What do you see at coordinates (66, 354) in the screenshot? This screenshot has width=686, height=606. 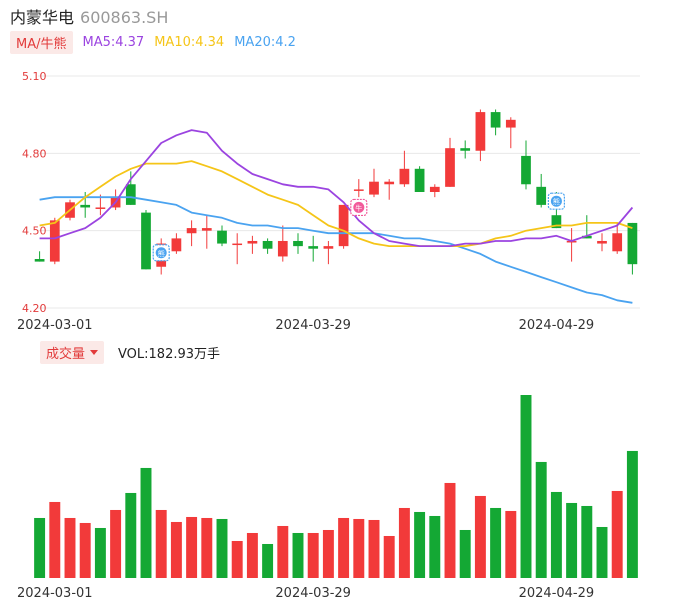 I see `volume-tag-label: 成交量` at bounding box center [66, 354].